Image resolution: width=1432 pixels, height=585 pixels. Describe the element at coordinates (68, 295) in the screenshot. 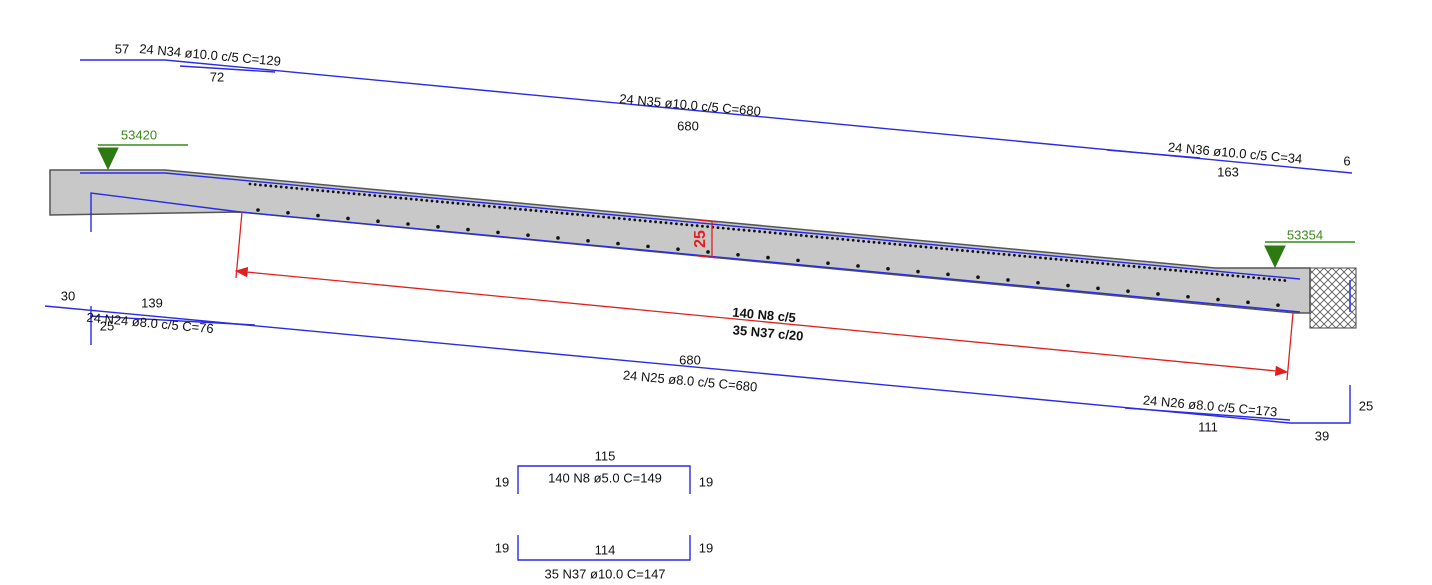

I see `label: 30` at that location.